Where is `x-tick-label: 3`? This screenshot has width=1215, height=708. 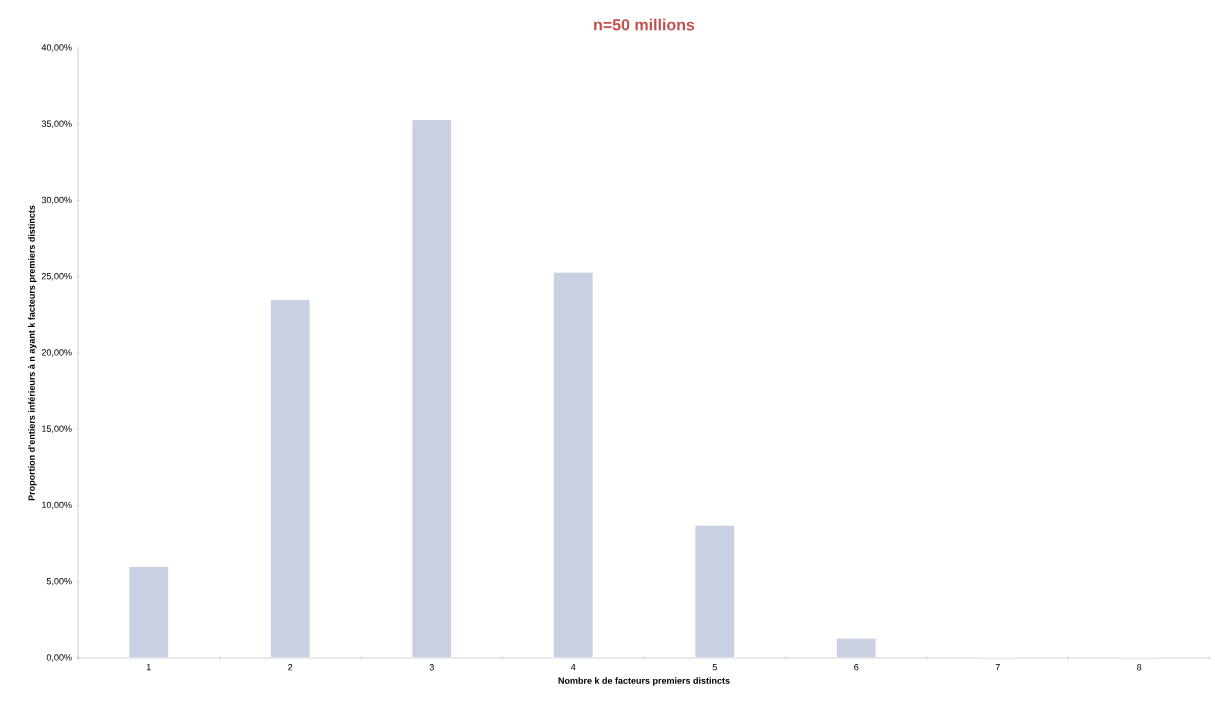
x-tick-label: 3 is located at coordinates (431, 667).